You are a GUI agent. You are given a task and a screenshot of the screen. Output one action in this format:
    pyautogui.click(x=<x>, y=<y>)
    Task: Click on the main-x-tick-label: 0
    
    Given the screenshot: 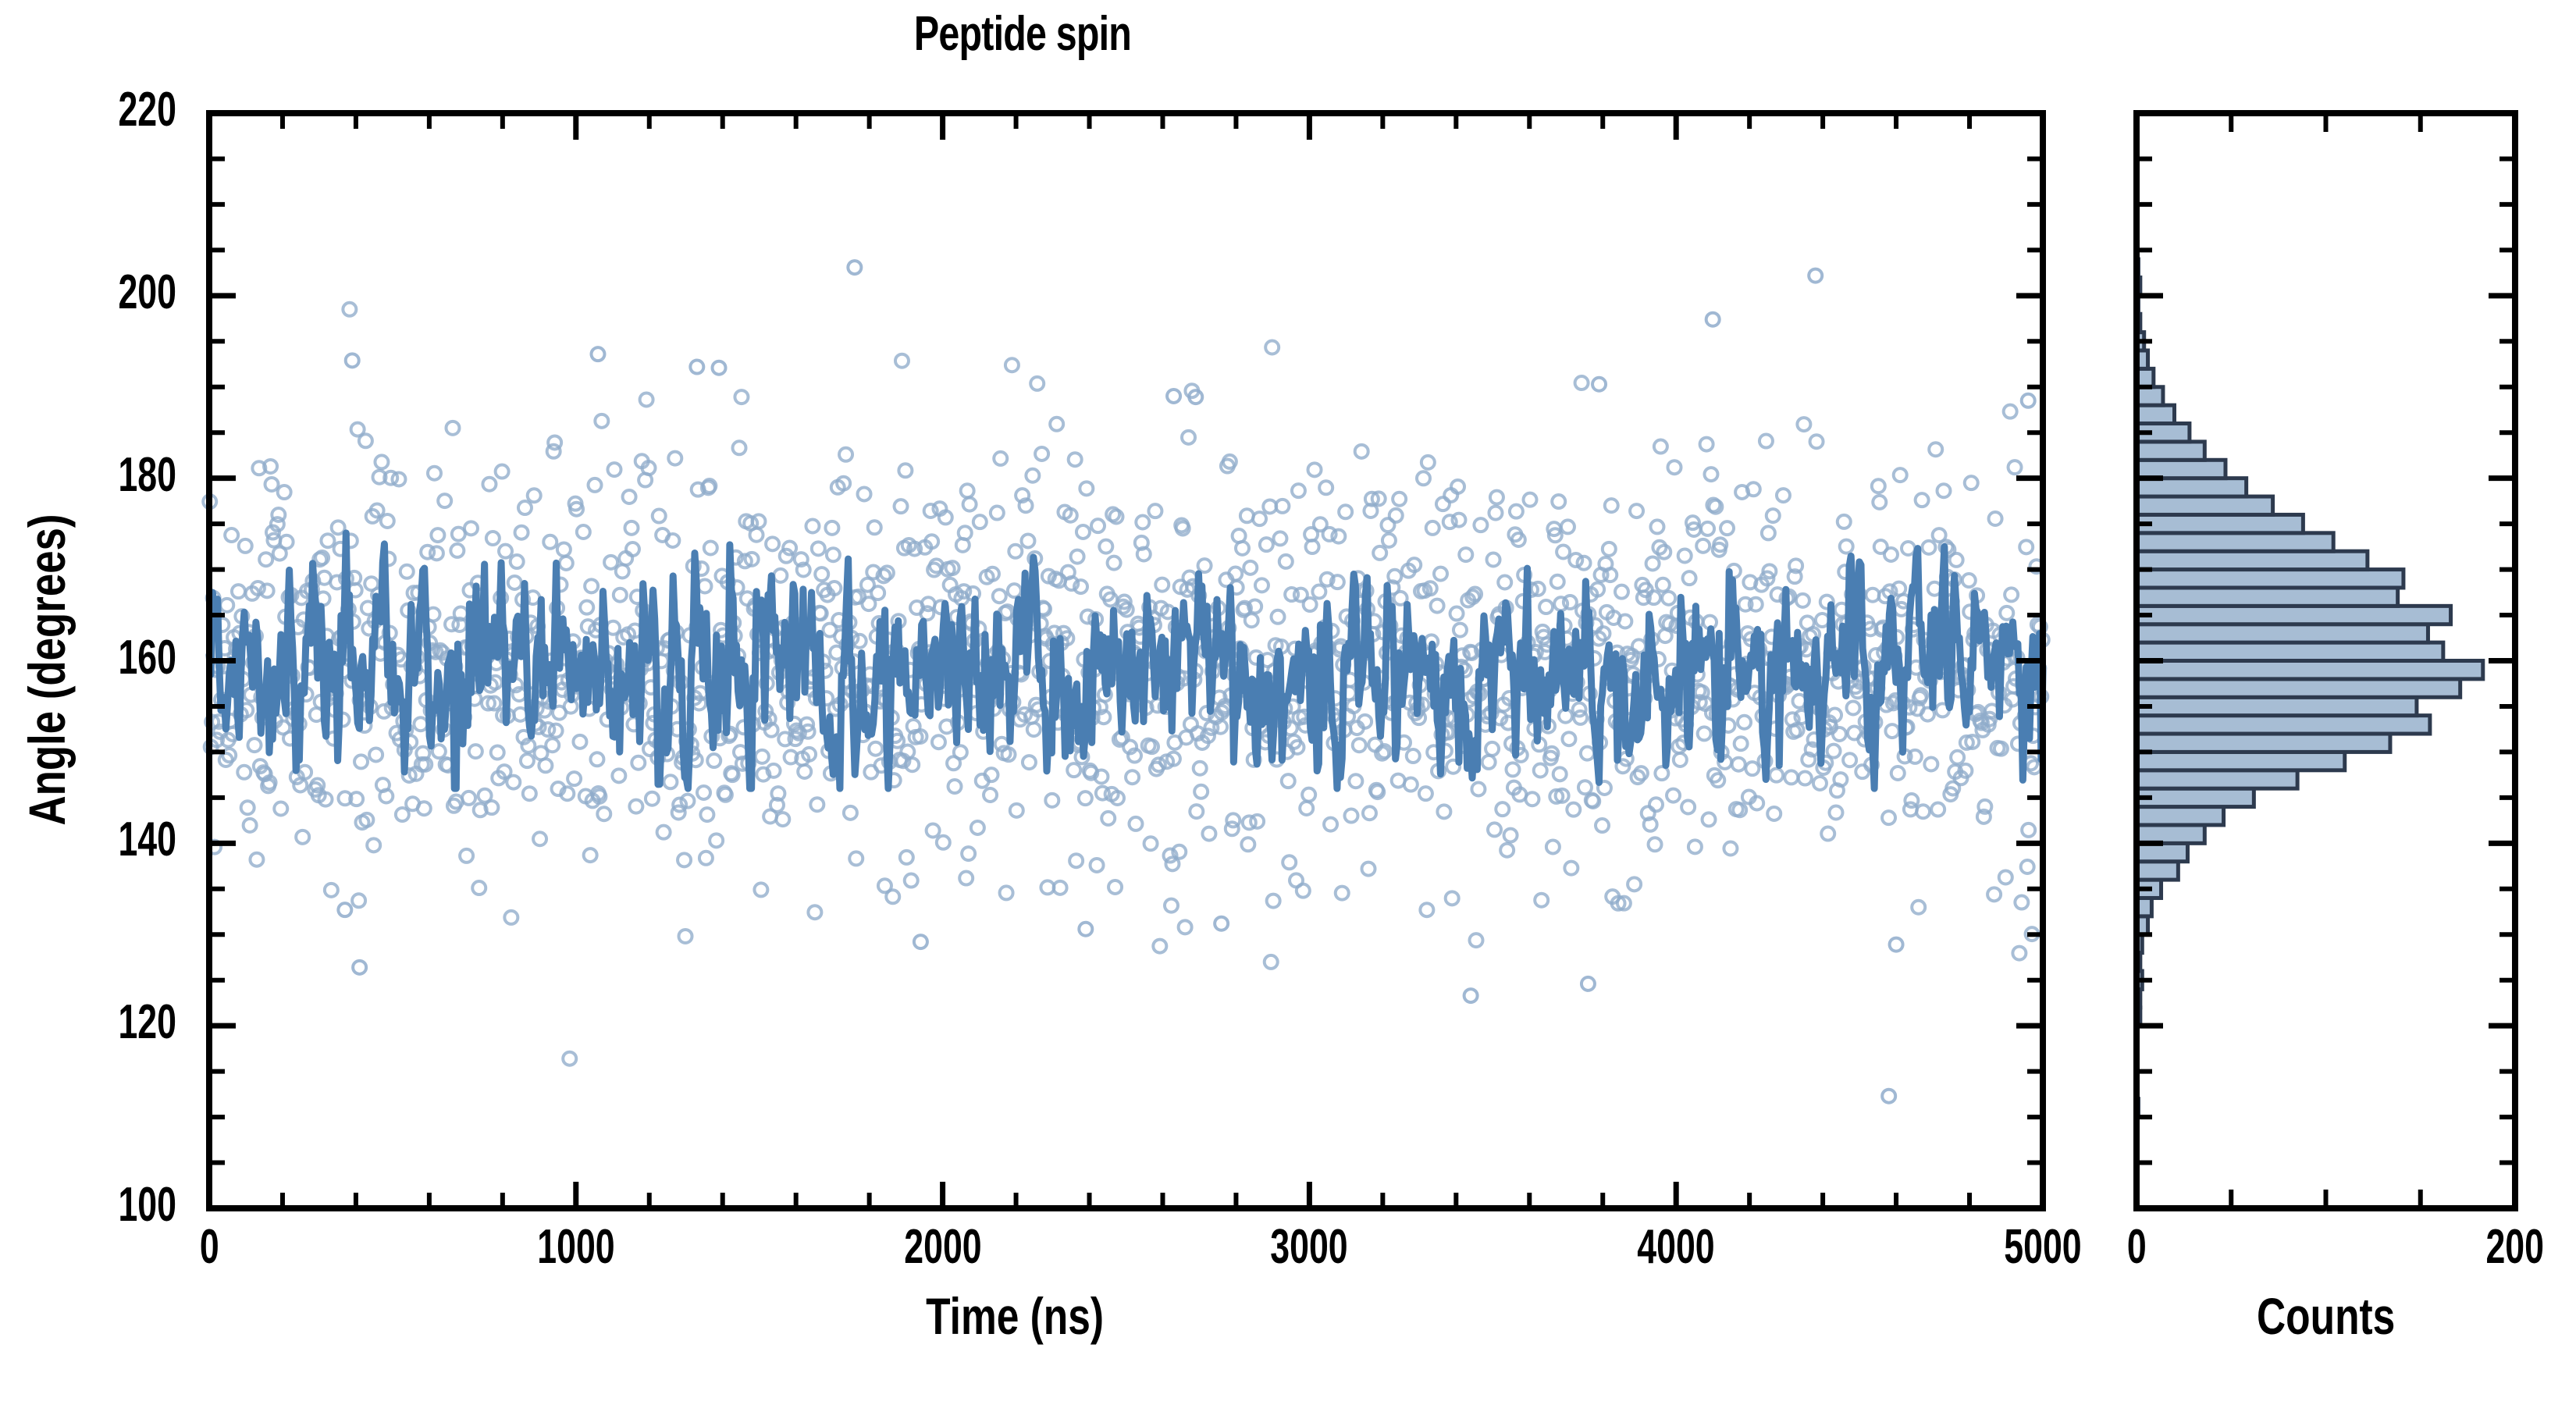 What is the action you would take?
    pyautogui.click(x=209, y=1247)
    